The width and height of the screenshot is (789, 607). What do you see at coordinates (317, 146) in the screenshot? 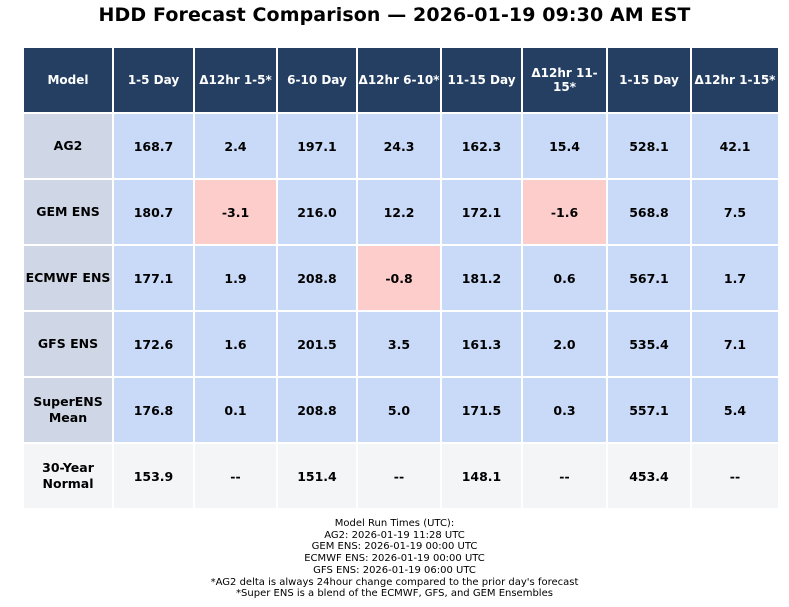
I see `table-cell: 197.1` at bounding box center [317, 146].